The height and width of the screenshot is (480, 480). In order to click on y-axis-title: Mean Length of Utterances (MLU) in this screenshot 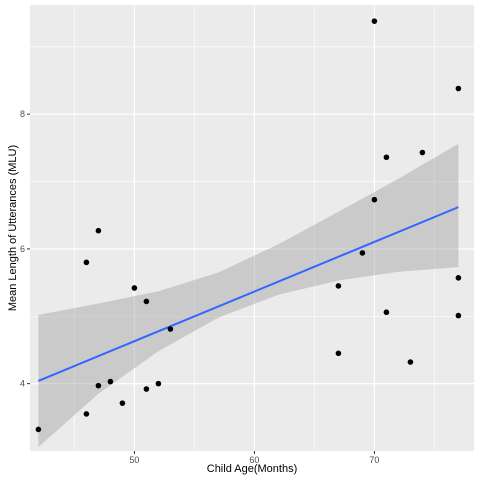, I will do `click(13, 228)`.